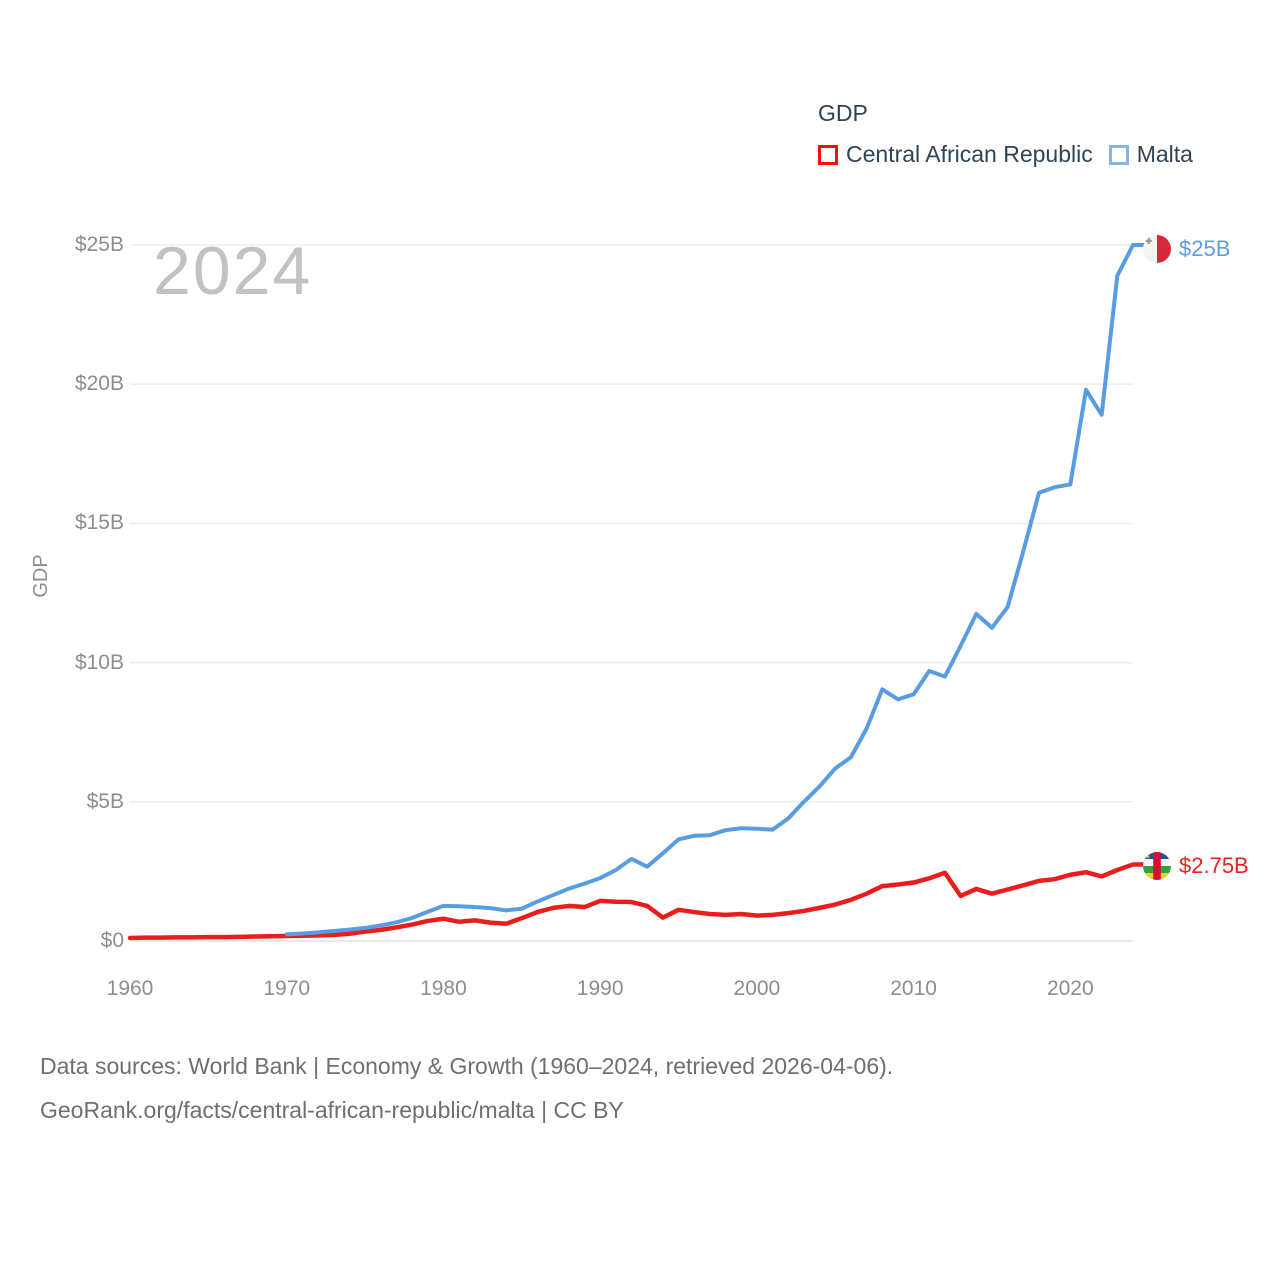 The image size is (1280, 1280). Describe the element at coordinates (443, 988) in the screenshot. I see `x-tick-1980: 1980` at that location.